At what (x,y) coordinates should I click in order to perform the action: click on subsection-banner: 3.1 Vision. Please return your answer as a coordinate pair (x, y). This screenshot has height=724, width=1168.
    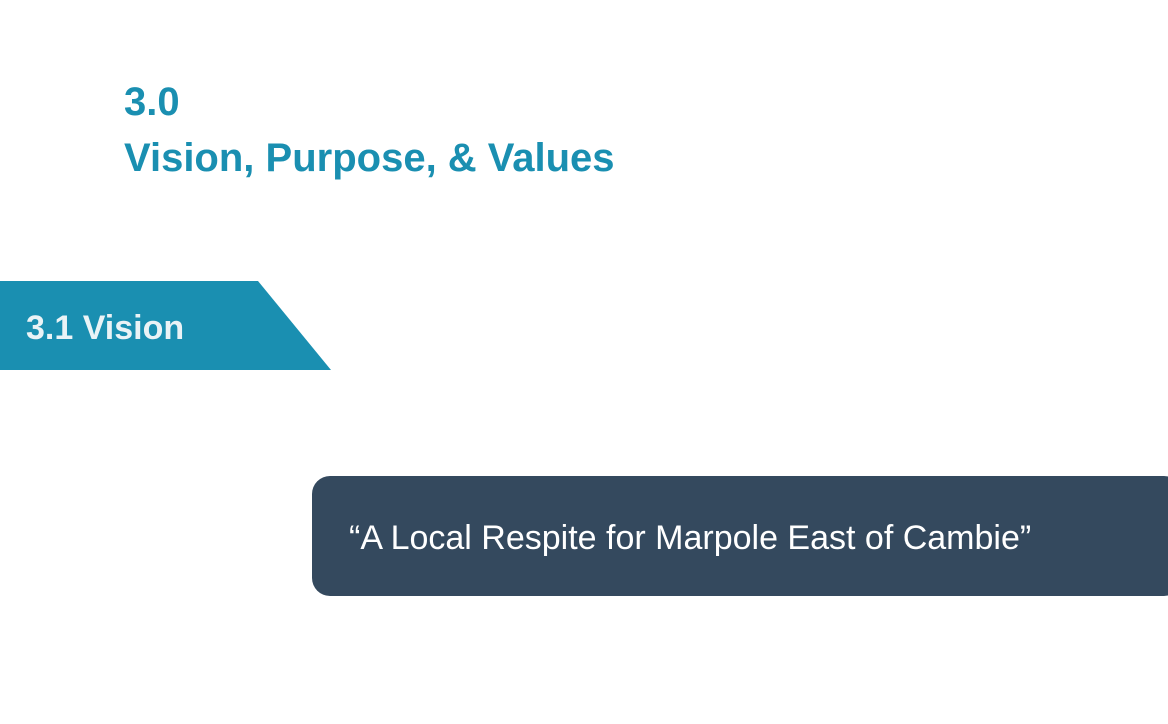
    Looking at the image, I should click on (165, 325).